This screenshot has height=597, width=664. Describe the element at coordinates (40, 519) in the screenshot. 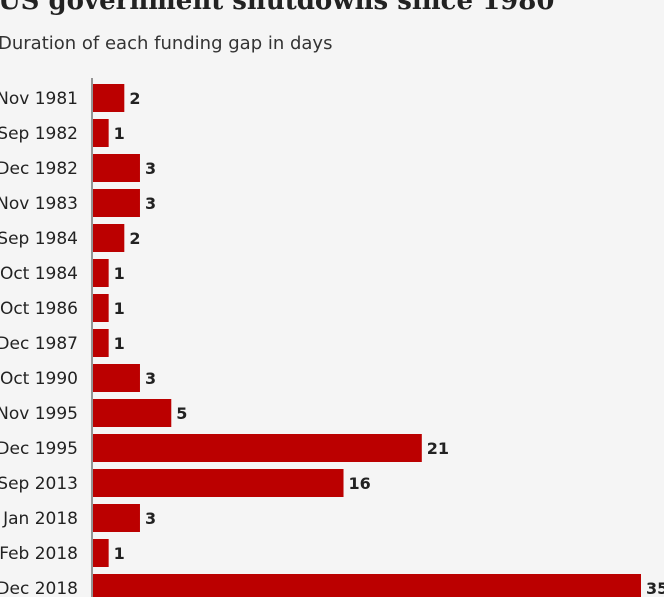

I see `category-label: Jan 2018` at that location.